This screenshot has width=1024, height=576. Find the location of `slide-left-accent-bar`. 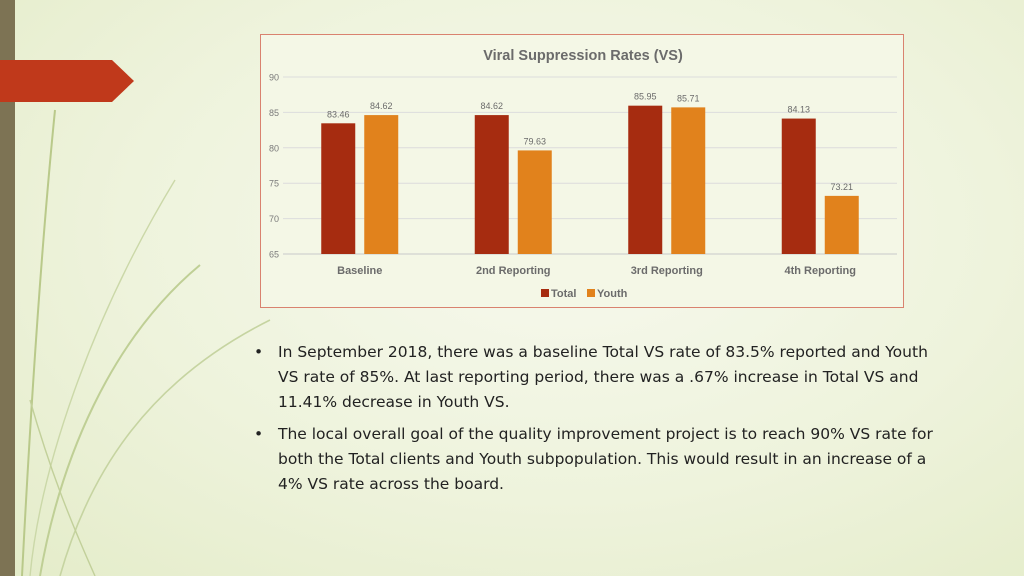

slide-left-accent-bar is located at coordinates (7, 288).